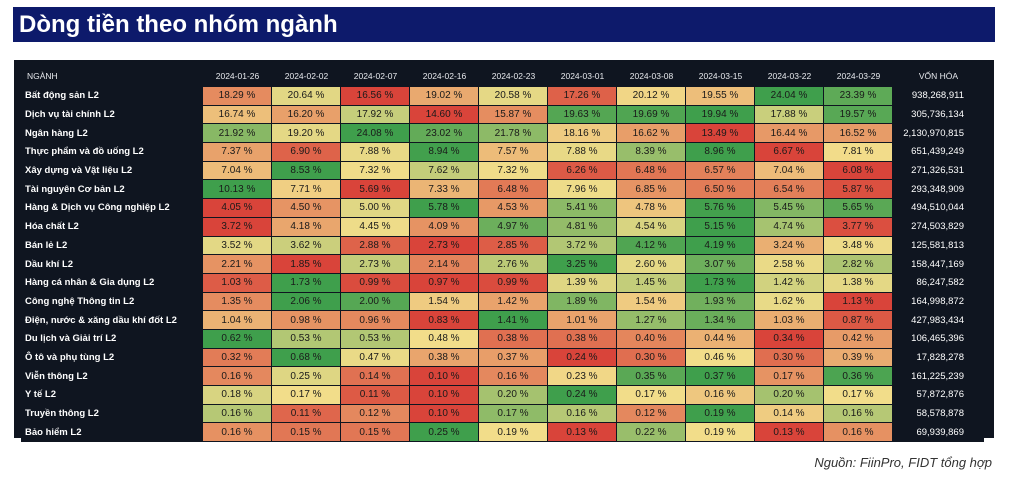  I want to click on flow-cell: 19.55 %, so click(720, 96).